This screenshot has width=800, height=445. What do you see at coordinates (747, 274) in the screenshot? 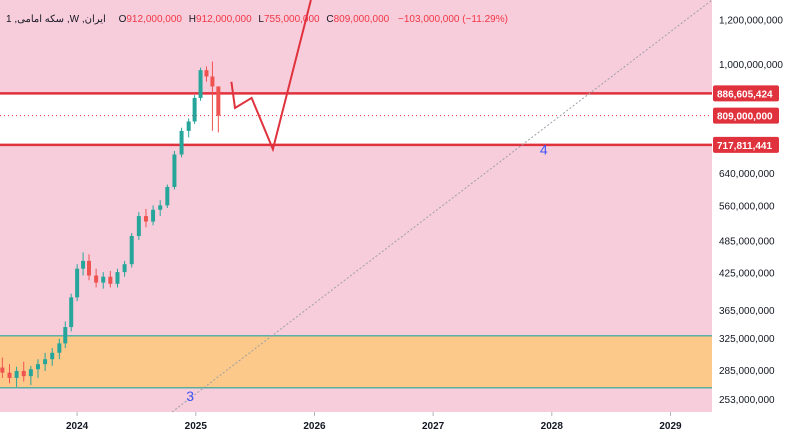
I see `y-tick-label: 425,000,000` at bounding box center [747, 274].